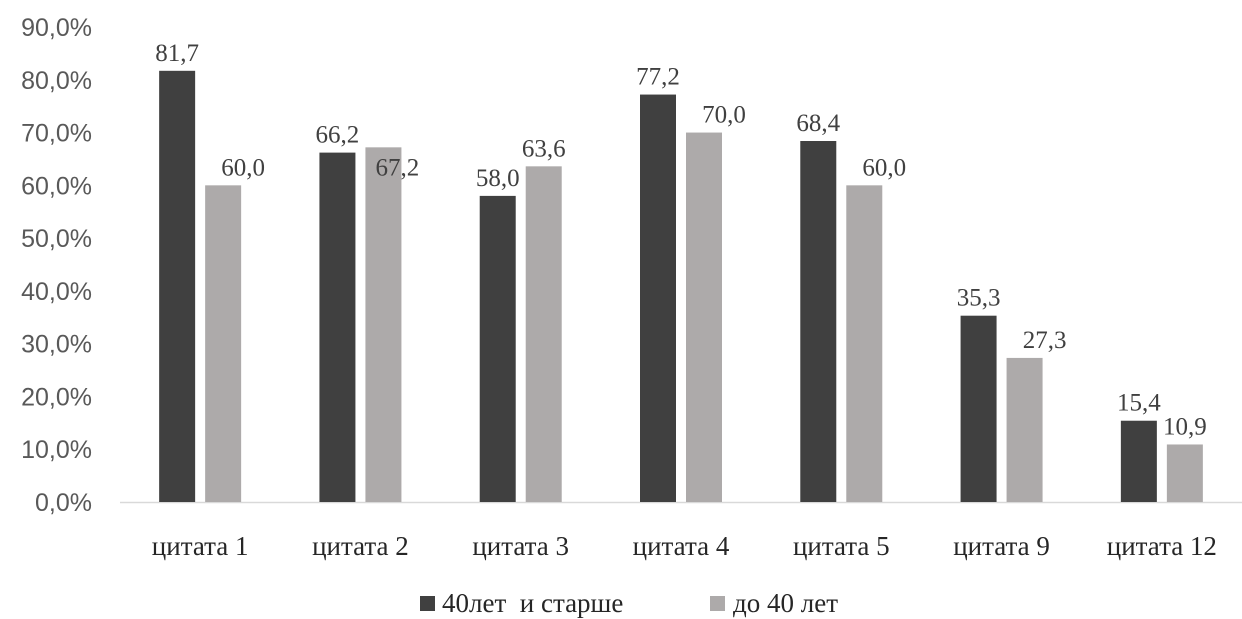  Describe the element at coordinates (338, 135) in the screenshot. I see `data-label: 66,2` at that location.